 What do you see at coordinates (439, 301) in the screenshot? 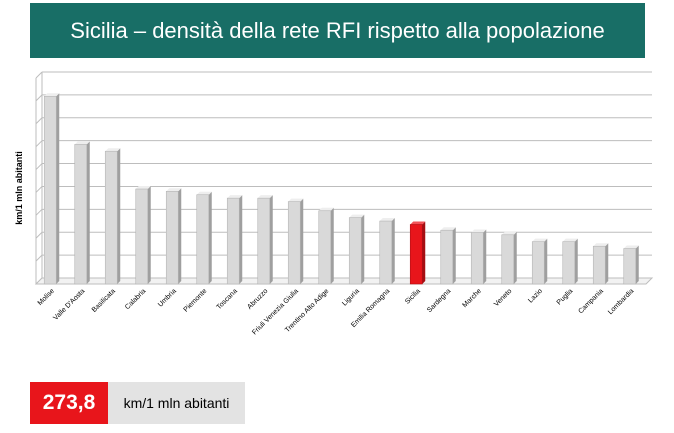
I see `x-tick-label: Sardegna` at bounding box center [439, 301].